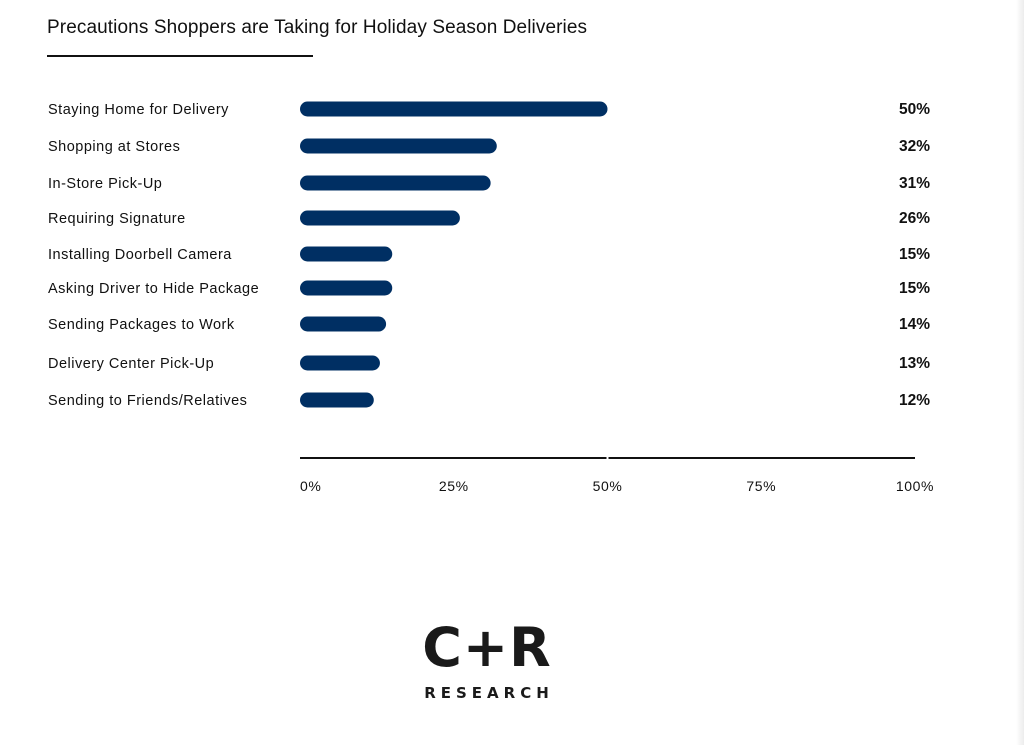 This screenshot has width=1024, height=745. What do you see at coordinates (114, 147) in the screenshot?
I see `category-label: Shopping at Stores` at bounding box center [114, 147].